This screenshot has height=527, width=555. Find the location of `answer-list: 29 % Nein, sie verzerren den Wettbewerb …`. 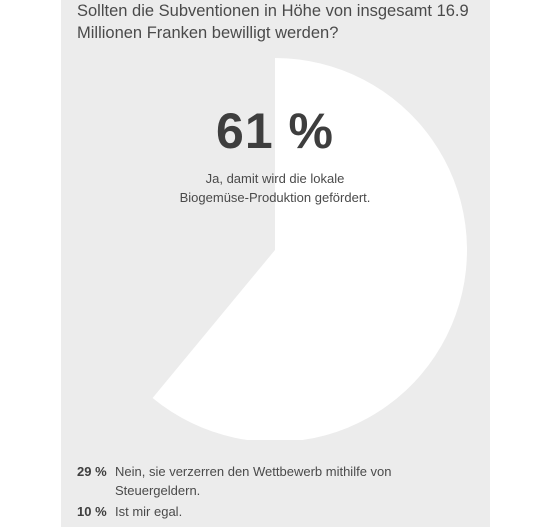

answer-list: 29 % Nein, sie verzerren den Wettbewerb … is located at coordinates (277, 492).